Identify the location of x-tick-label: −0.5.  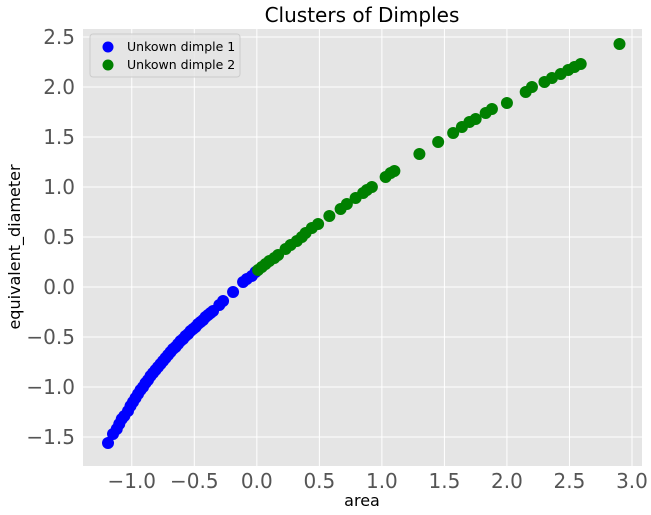
(194, 481).